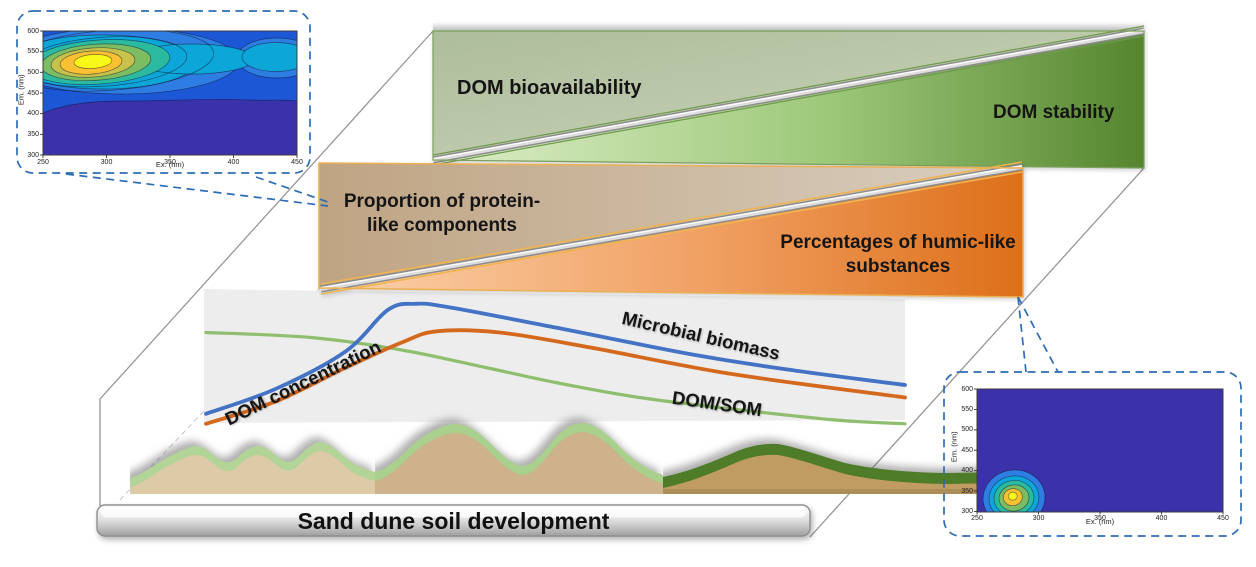 The width and height of the screenshot is (1256, 567). I want to click on eem2-xtick: 300, so click(1038, 518).